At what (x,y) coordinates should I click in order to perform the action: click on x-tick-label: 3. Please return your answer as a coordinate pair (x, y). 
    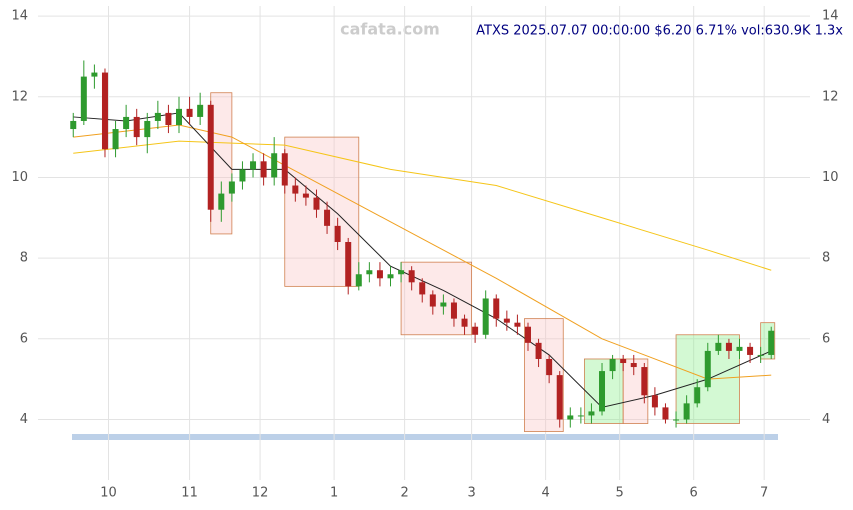
    Looking at the image, I should click on (471, 493).